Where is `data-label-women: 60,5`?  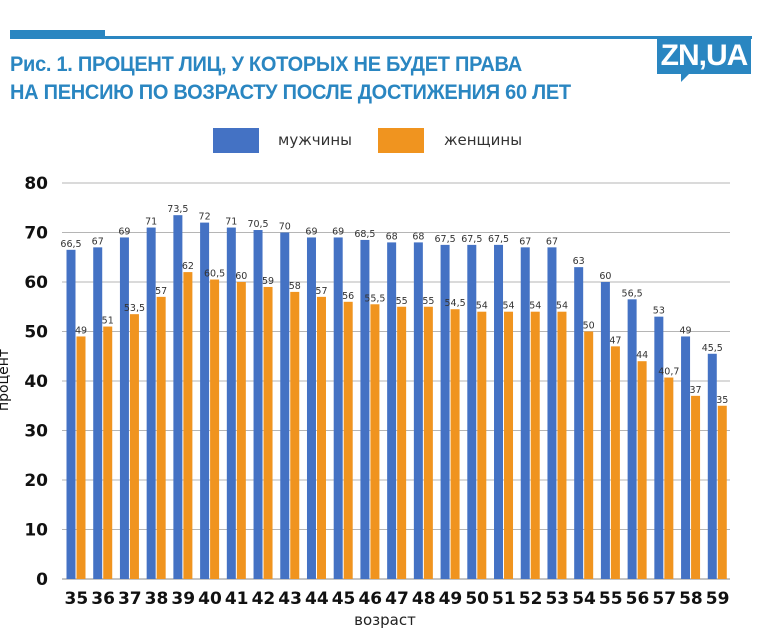
data-label-women: 60,5 is located at coordinates (214, 274).